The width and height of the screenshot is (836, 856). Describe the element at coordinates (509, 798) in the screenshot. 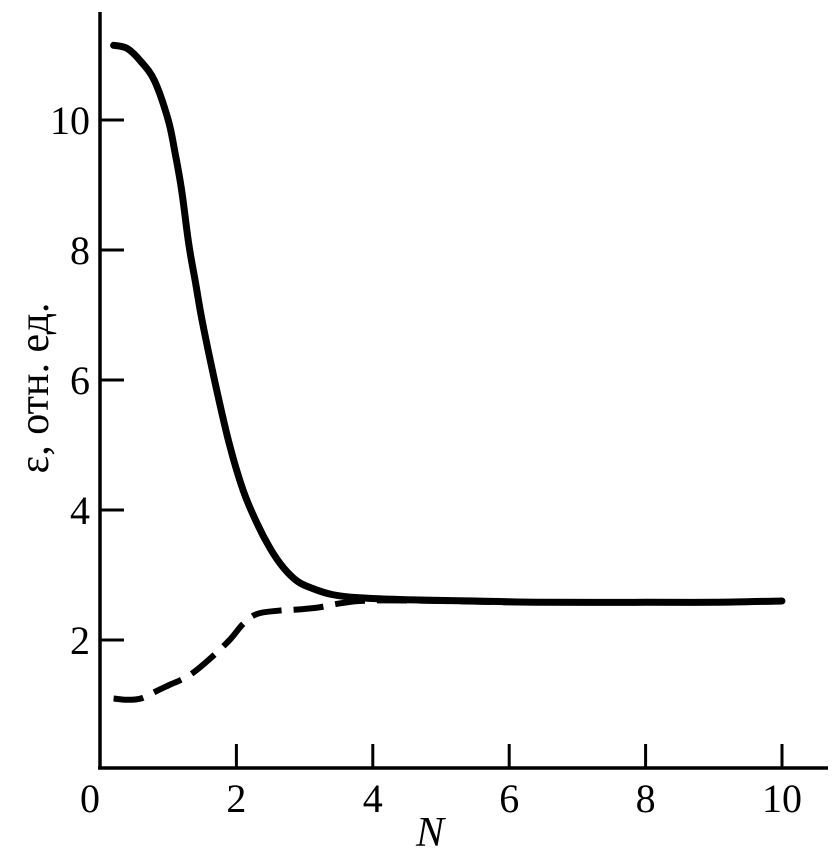

I see `x-tick-label-6: 6` at that location.